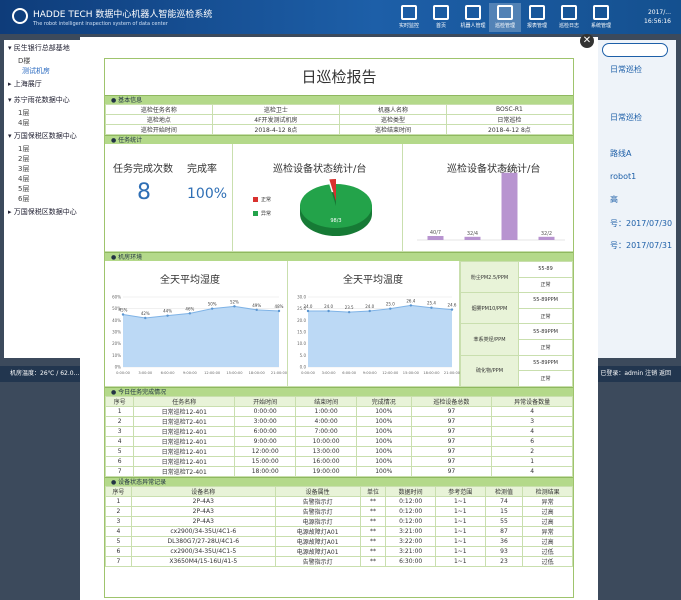  Describe the element at coordinates (509, 109) in the screenshot. I see `table-cell: BOSC-R1` at that location.